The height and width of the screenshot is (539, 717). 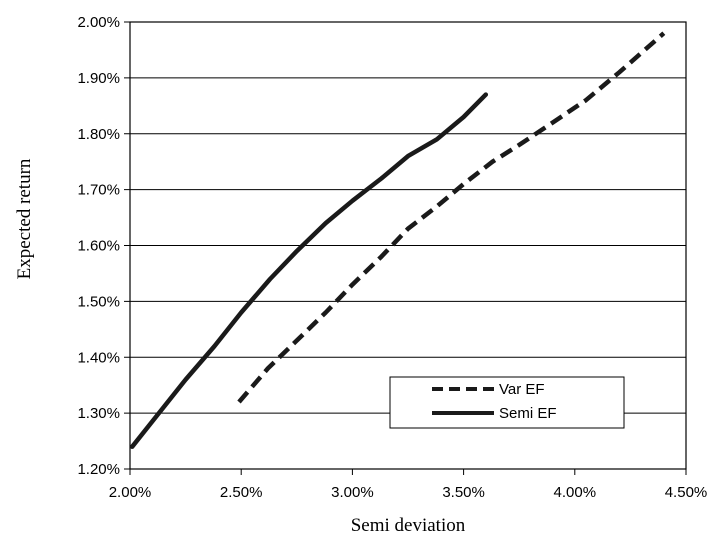 What do you see at coordinates (528, 413) in the screenshot?
I see `legend-label-semi-ef: Semi EF` at bounding box center [528, 413].